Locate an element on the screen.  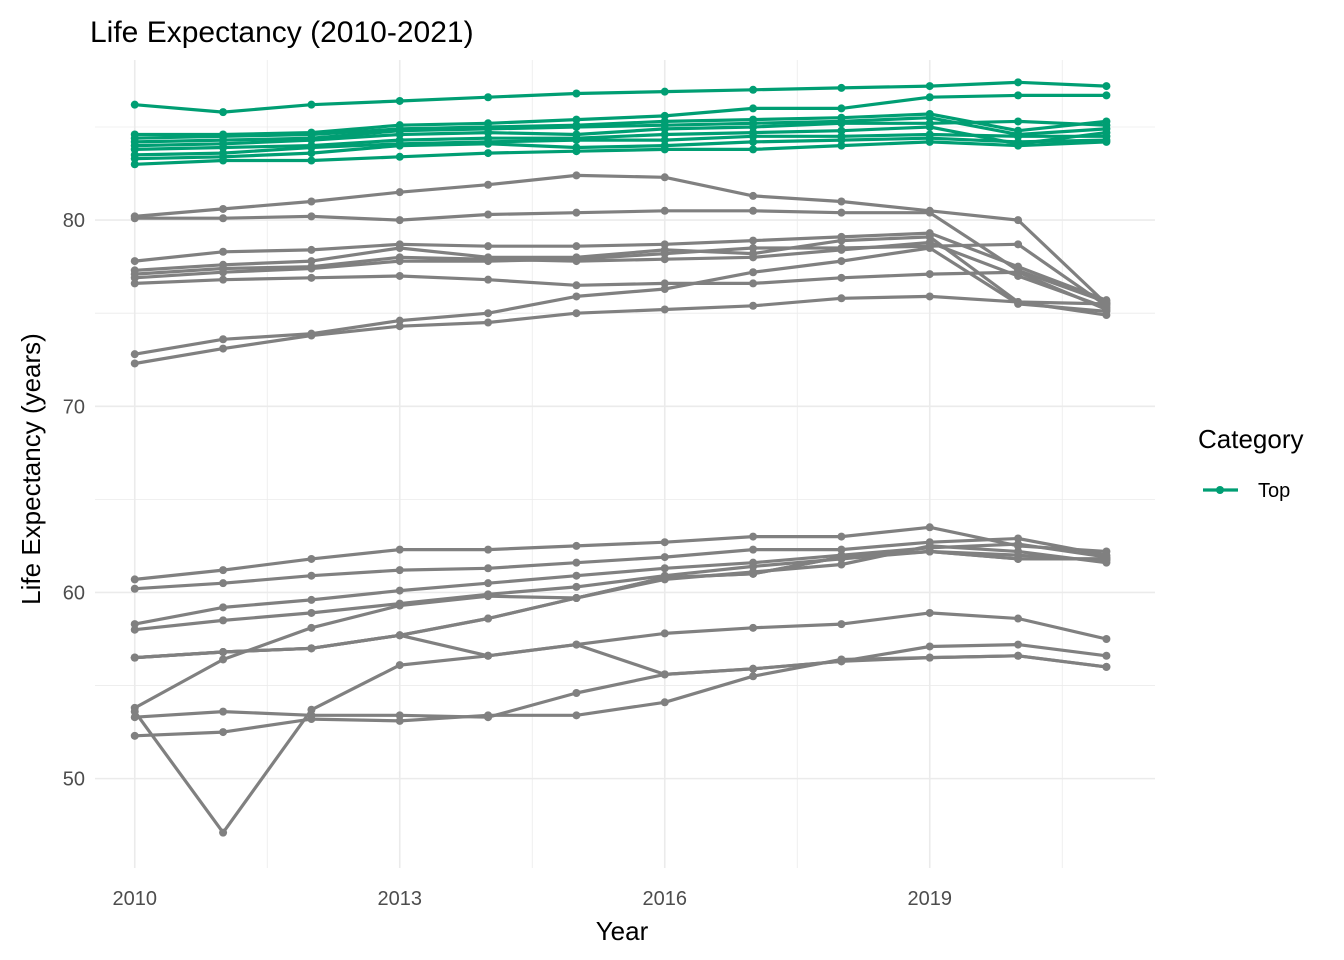
x-tick-label: 2013 is located at coordinates (400, 899).